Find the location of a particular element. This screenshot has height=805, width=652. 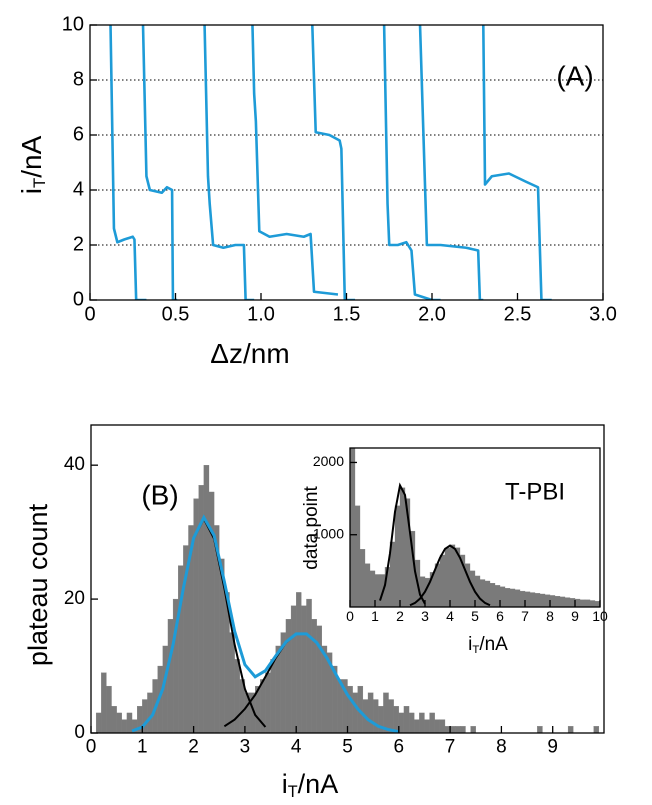

x-tick-label: 10 is located at coordinates (600, 616).